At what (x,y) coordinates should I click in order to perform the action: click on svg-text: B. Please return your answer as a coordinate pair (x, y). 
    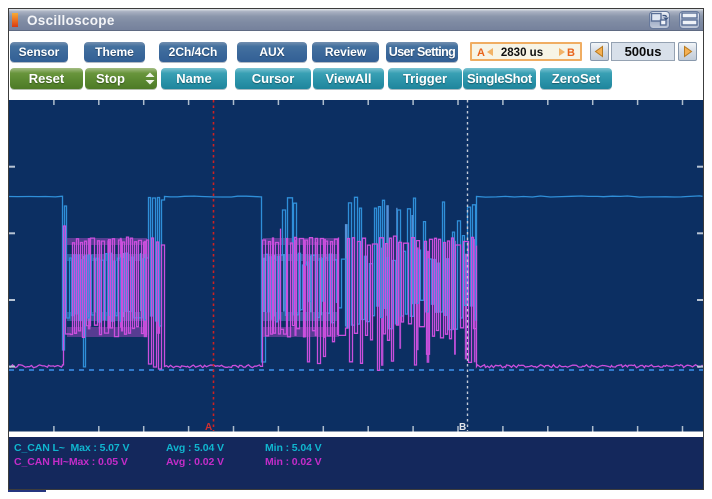
    Looking at the image, I should click on (462, 427).